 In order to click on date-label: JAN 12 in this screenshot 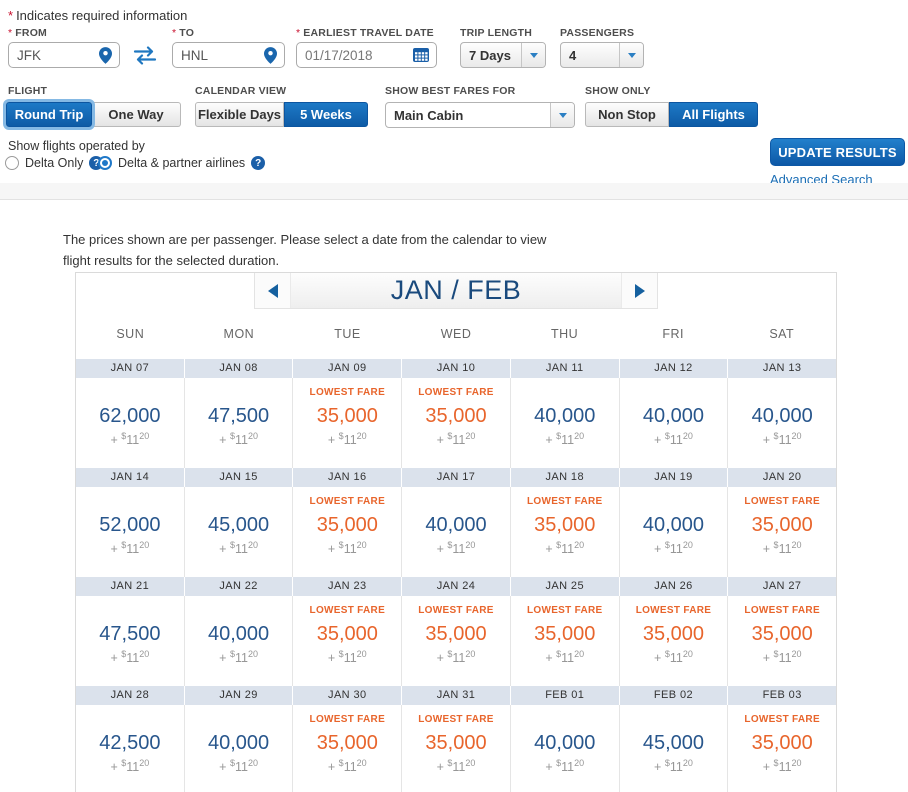, I will do `click(674, 368)`.